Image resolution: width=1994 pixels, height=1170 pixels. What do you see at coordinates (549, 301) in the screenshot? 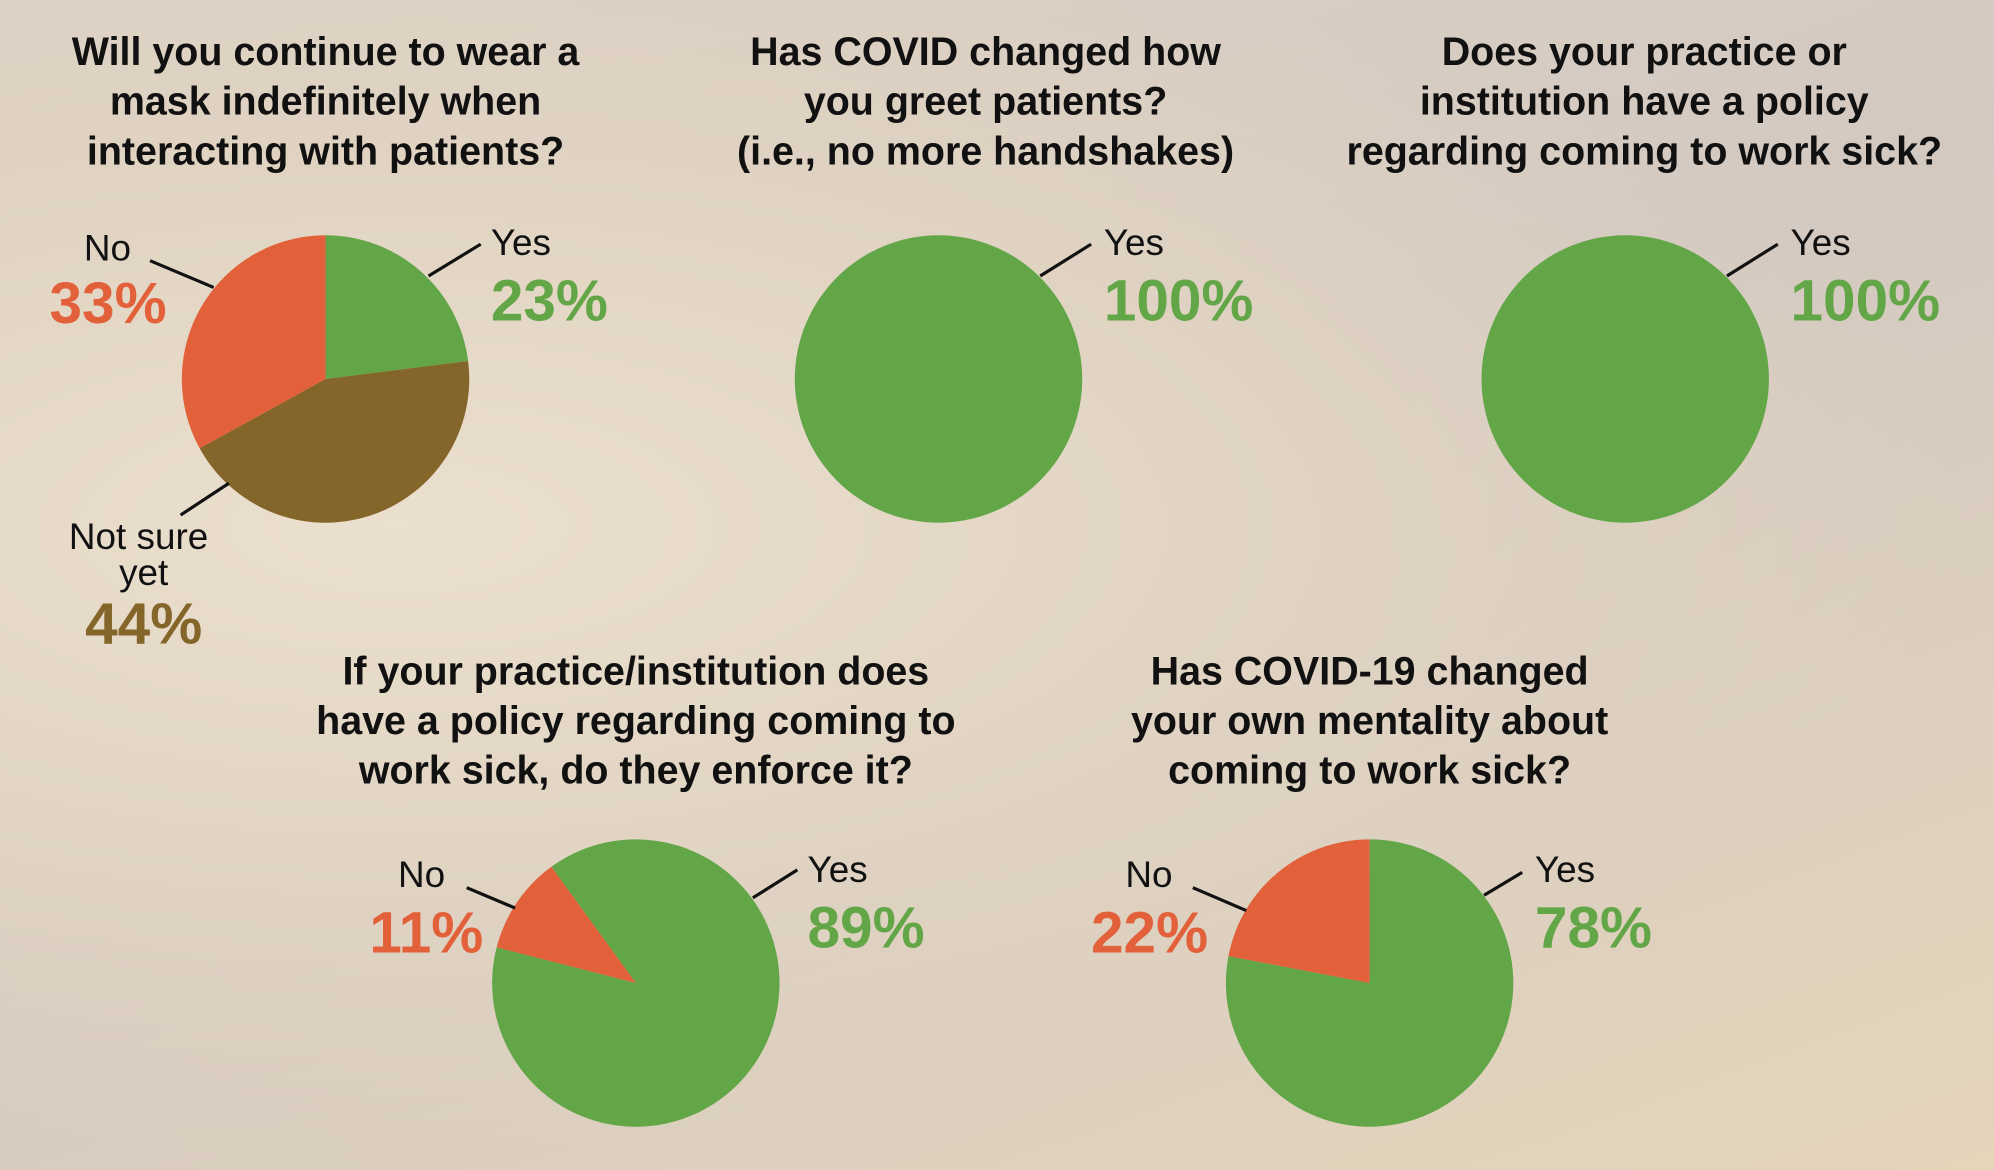
I see `value-label: 23%` at bounding box center [549, 301].